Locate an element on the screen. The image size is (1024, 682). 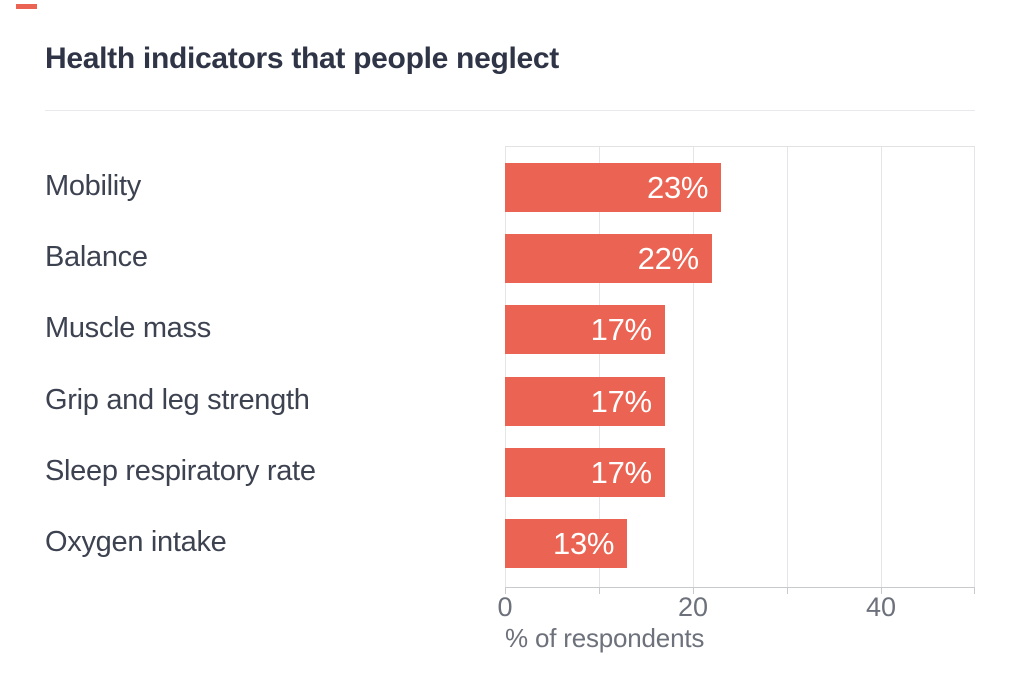
bar-value-label: 22% is located at coordinates (668, 259).